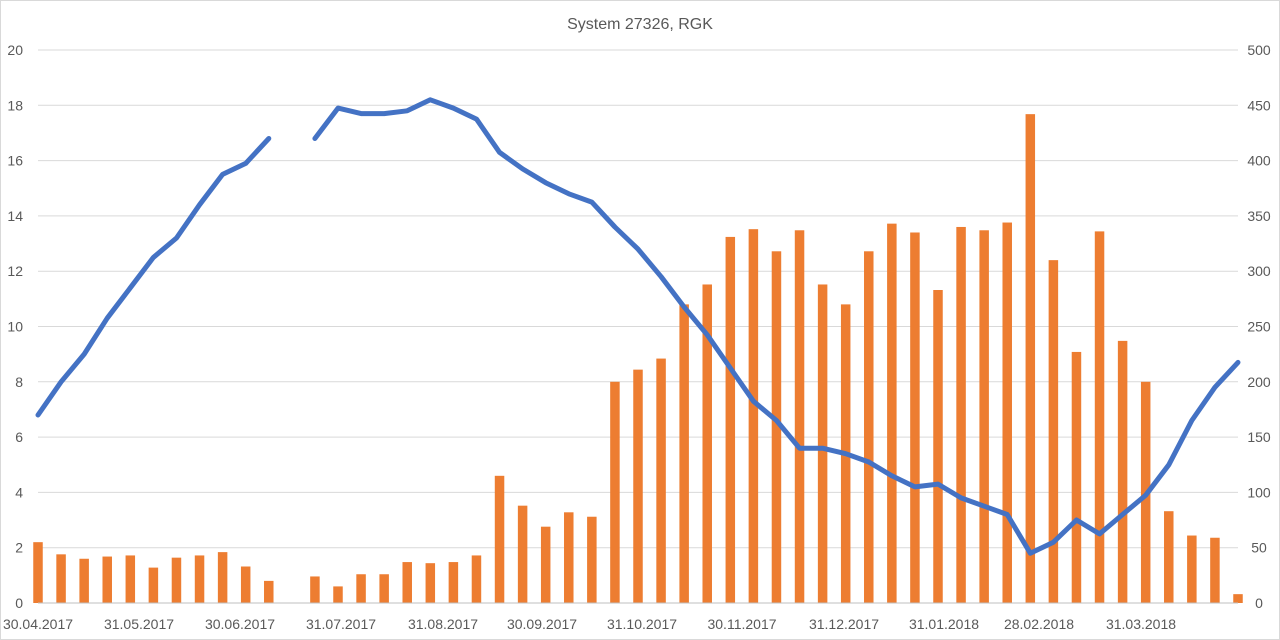  Describe the element at coordinates (1259, 105) in the screenshot. I see `right-axis-tick-label: 450` at that location.